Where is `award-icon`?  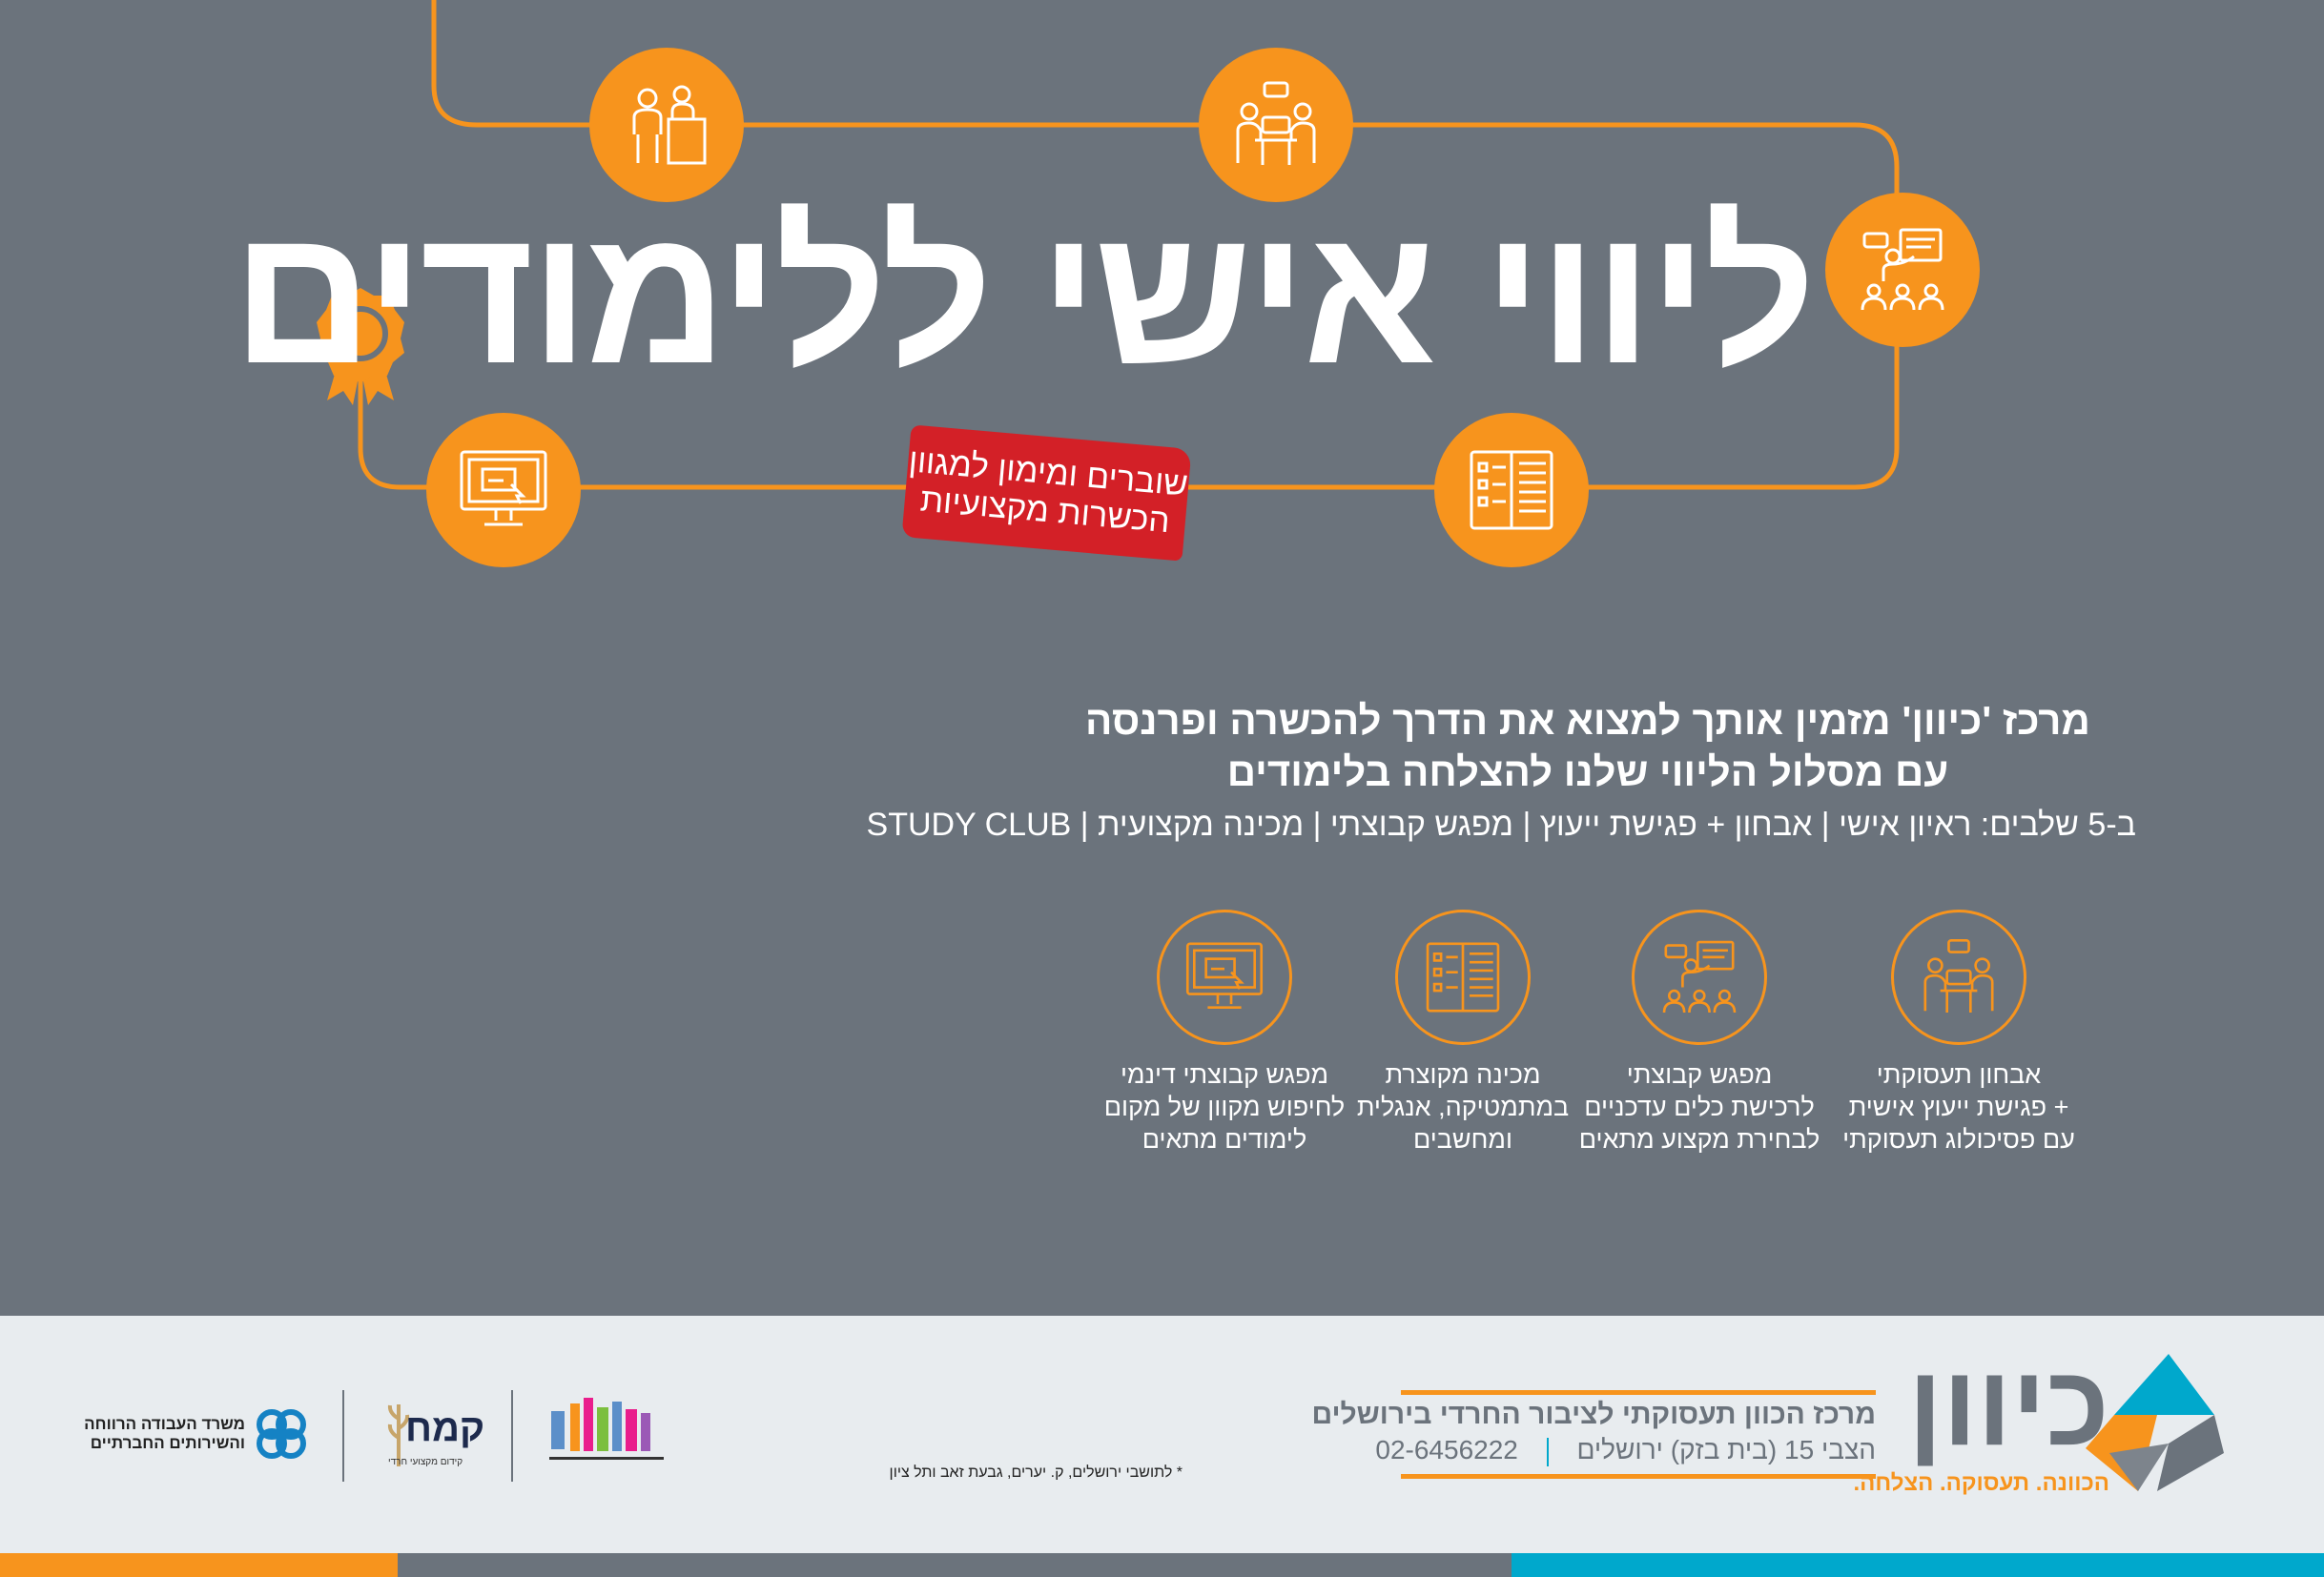
award-icon is located at coordinates (360, 346).